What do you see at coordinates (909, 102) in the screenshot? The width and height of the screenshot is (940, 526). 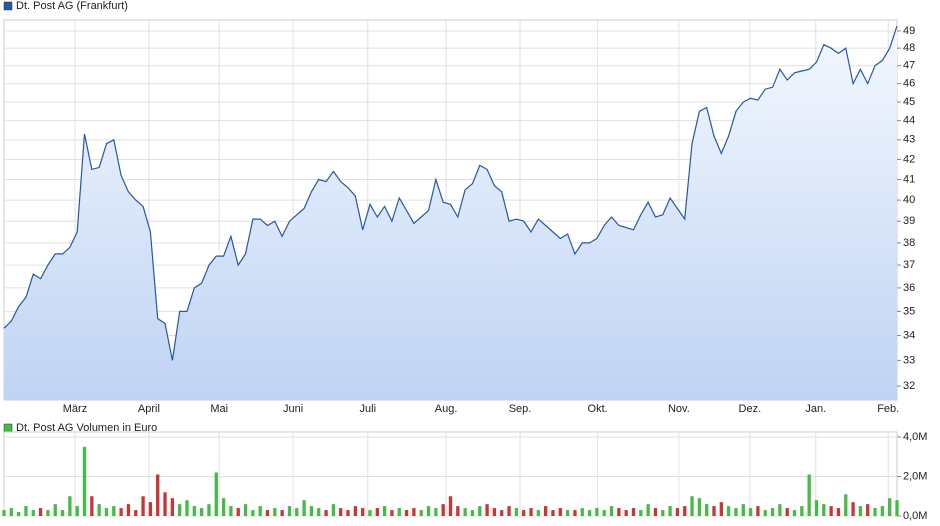 I see `y-tick-label: 45` at bounding box center [909, 102].